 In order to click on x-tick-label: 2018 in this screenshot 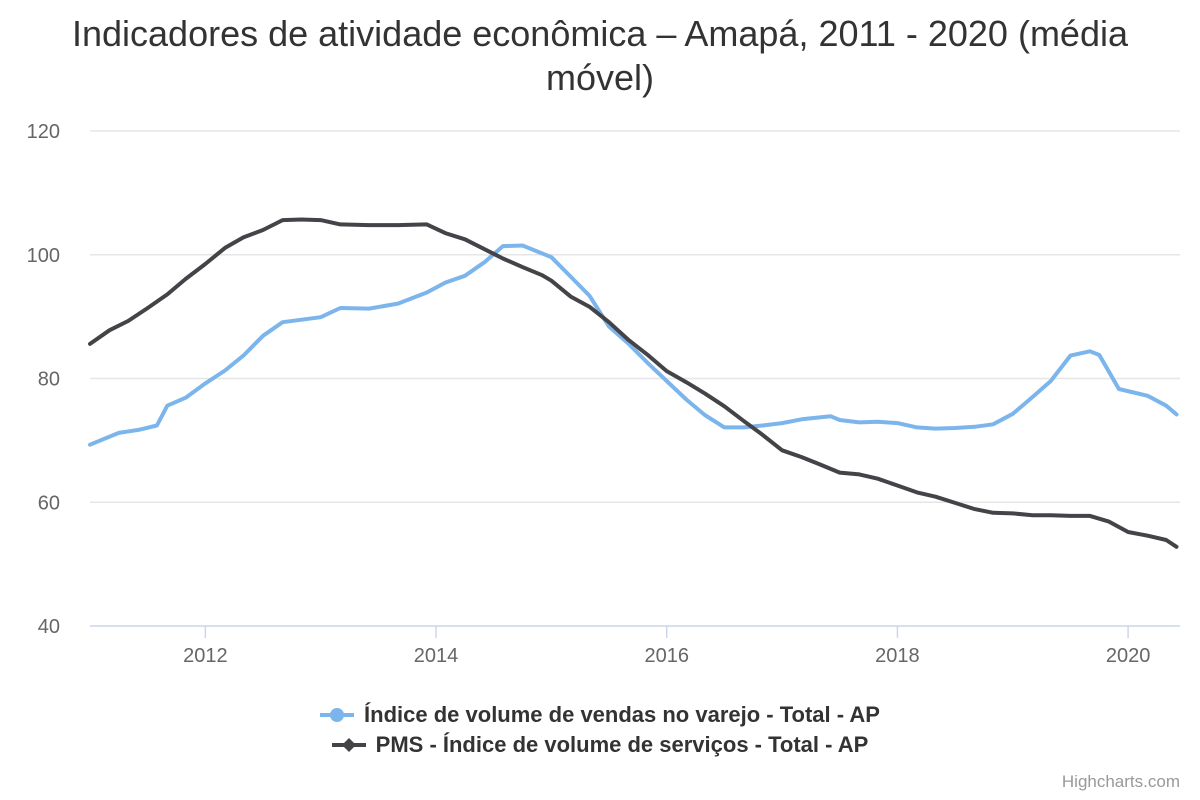, I will do `click(897, 656)`.